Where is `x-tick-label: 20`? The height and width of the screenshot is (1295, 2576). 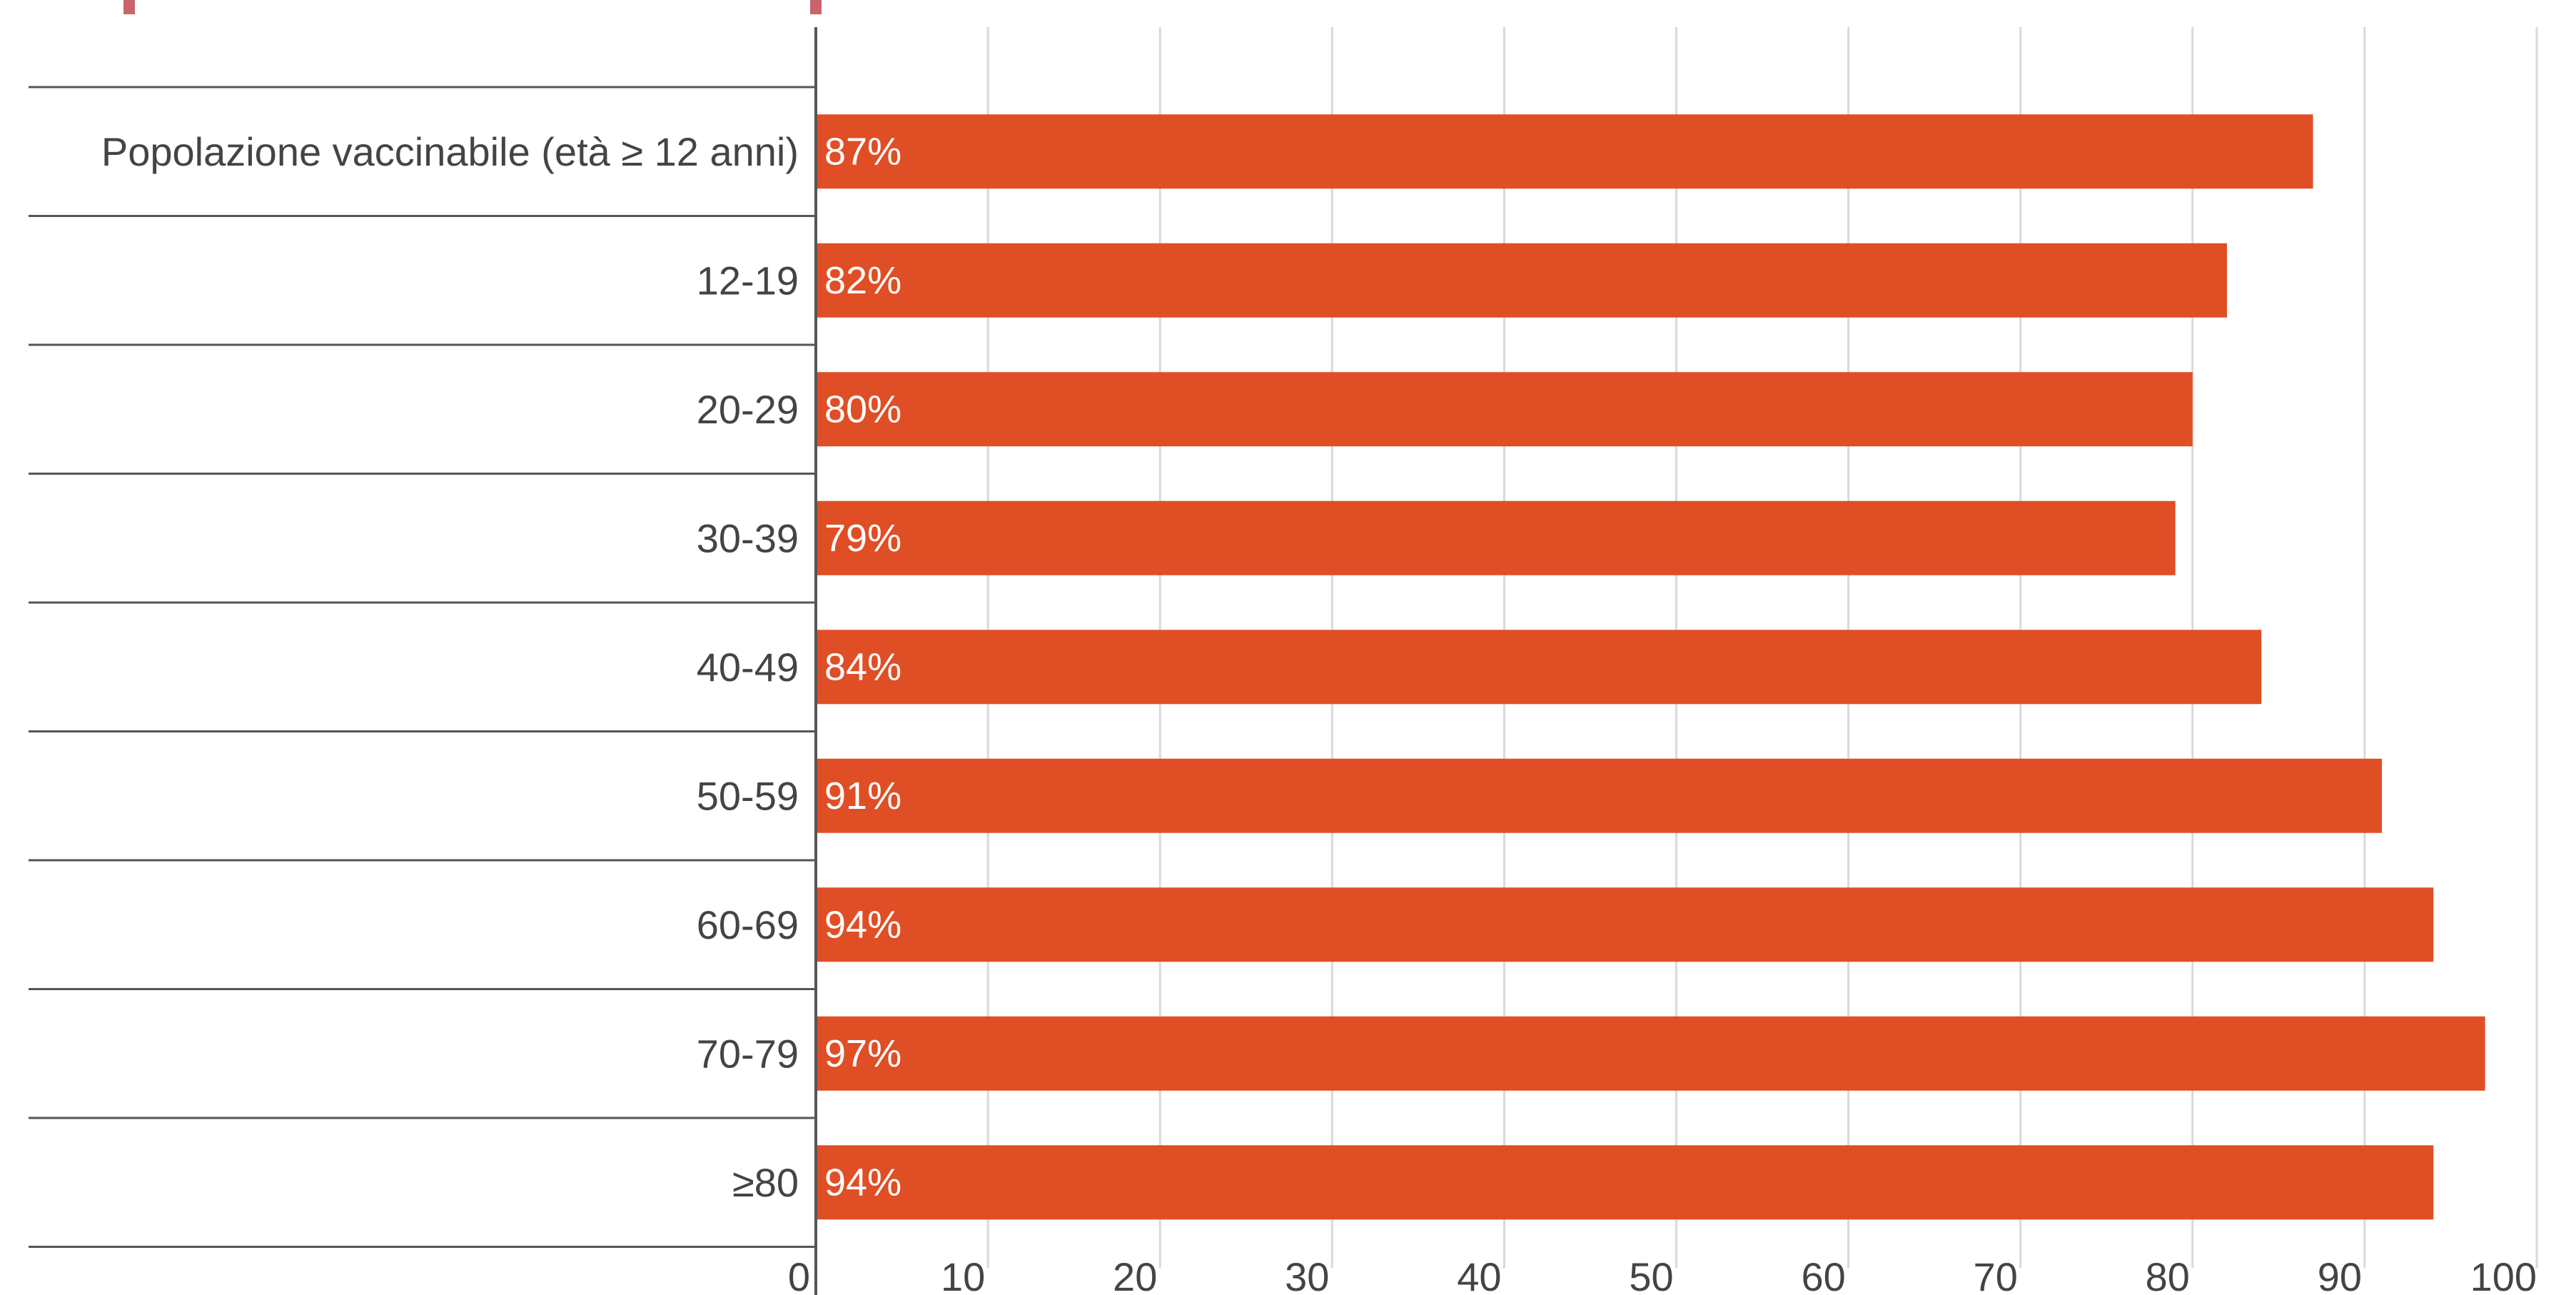 x-tick-label: 20 is located at coordinates (1135, 1274).